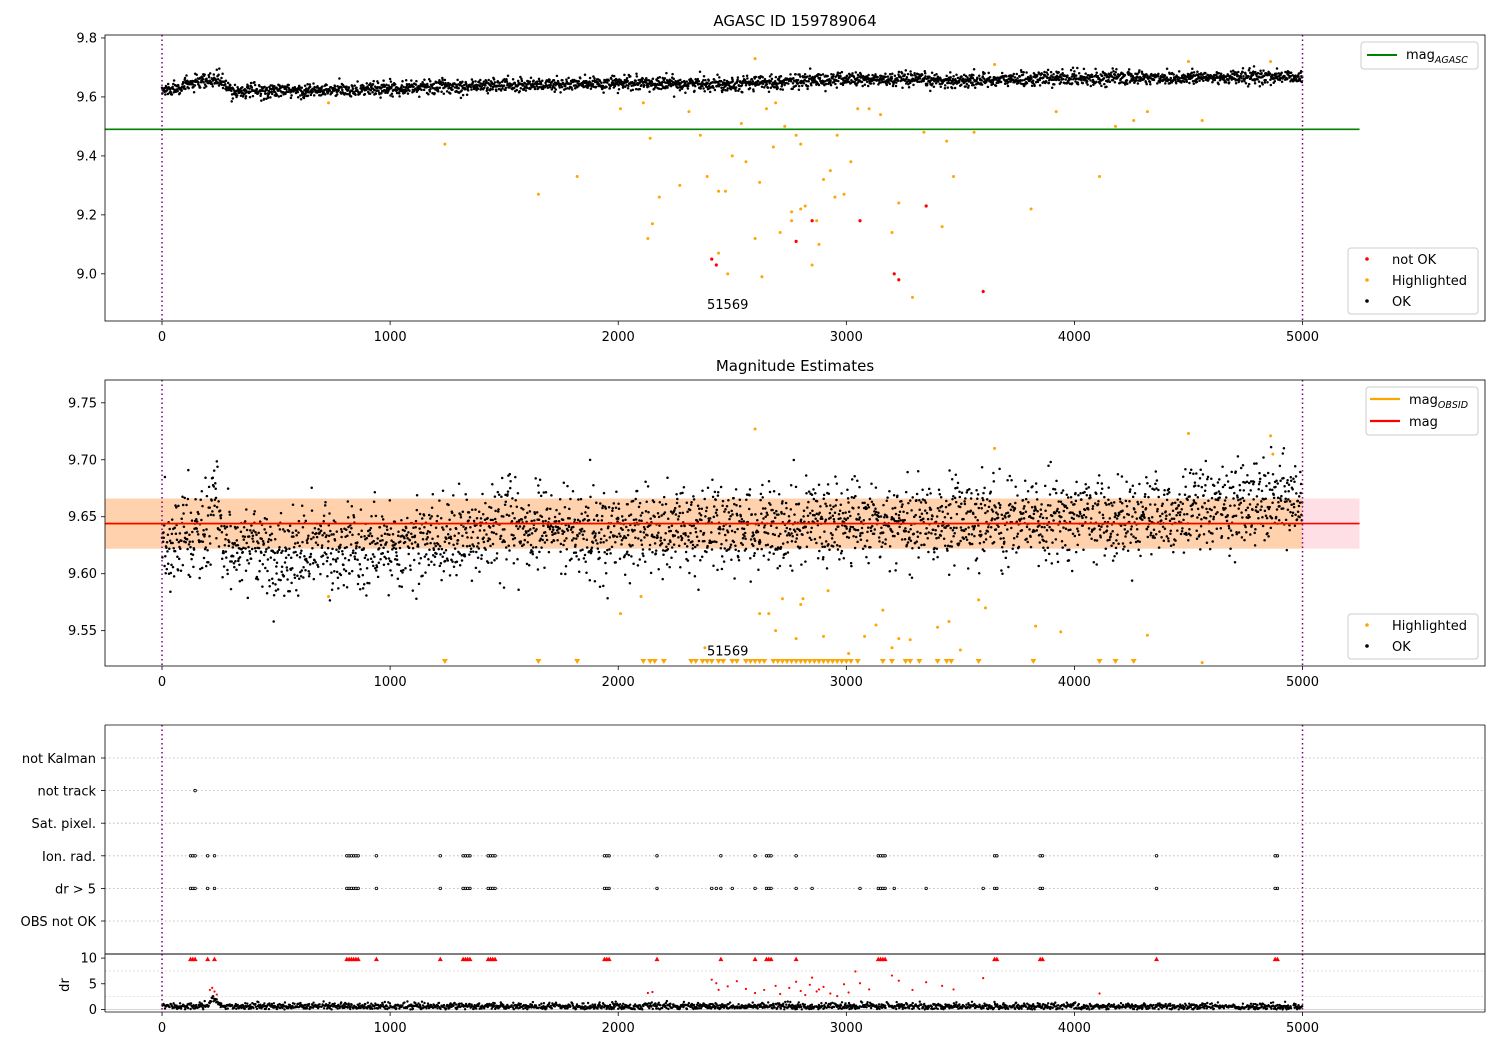 This screenshot has height=1050, width=1500. What do you see at coordinates (974, 132) in the screenshot?
I see `highlighted-point` at bounding box center [974, 132].